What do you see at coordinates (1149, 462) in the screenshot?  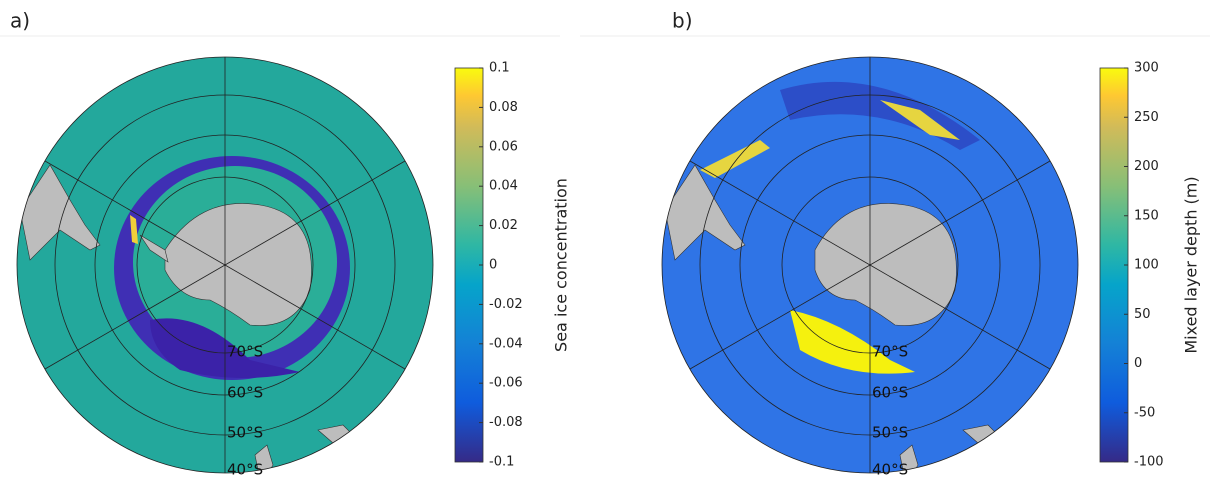 I see `colorbar-tick-label: -100` at bounding box center [1149, 462].